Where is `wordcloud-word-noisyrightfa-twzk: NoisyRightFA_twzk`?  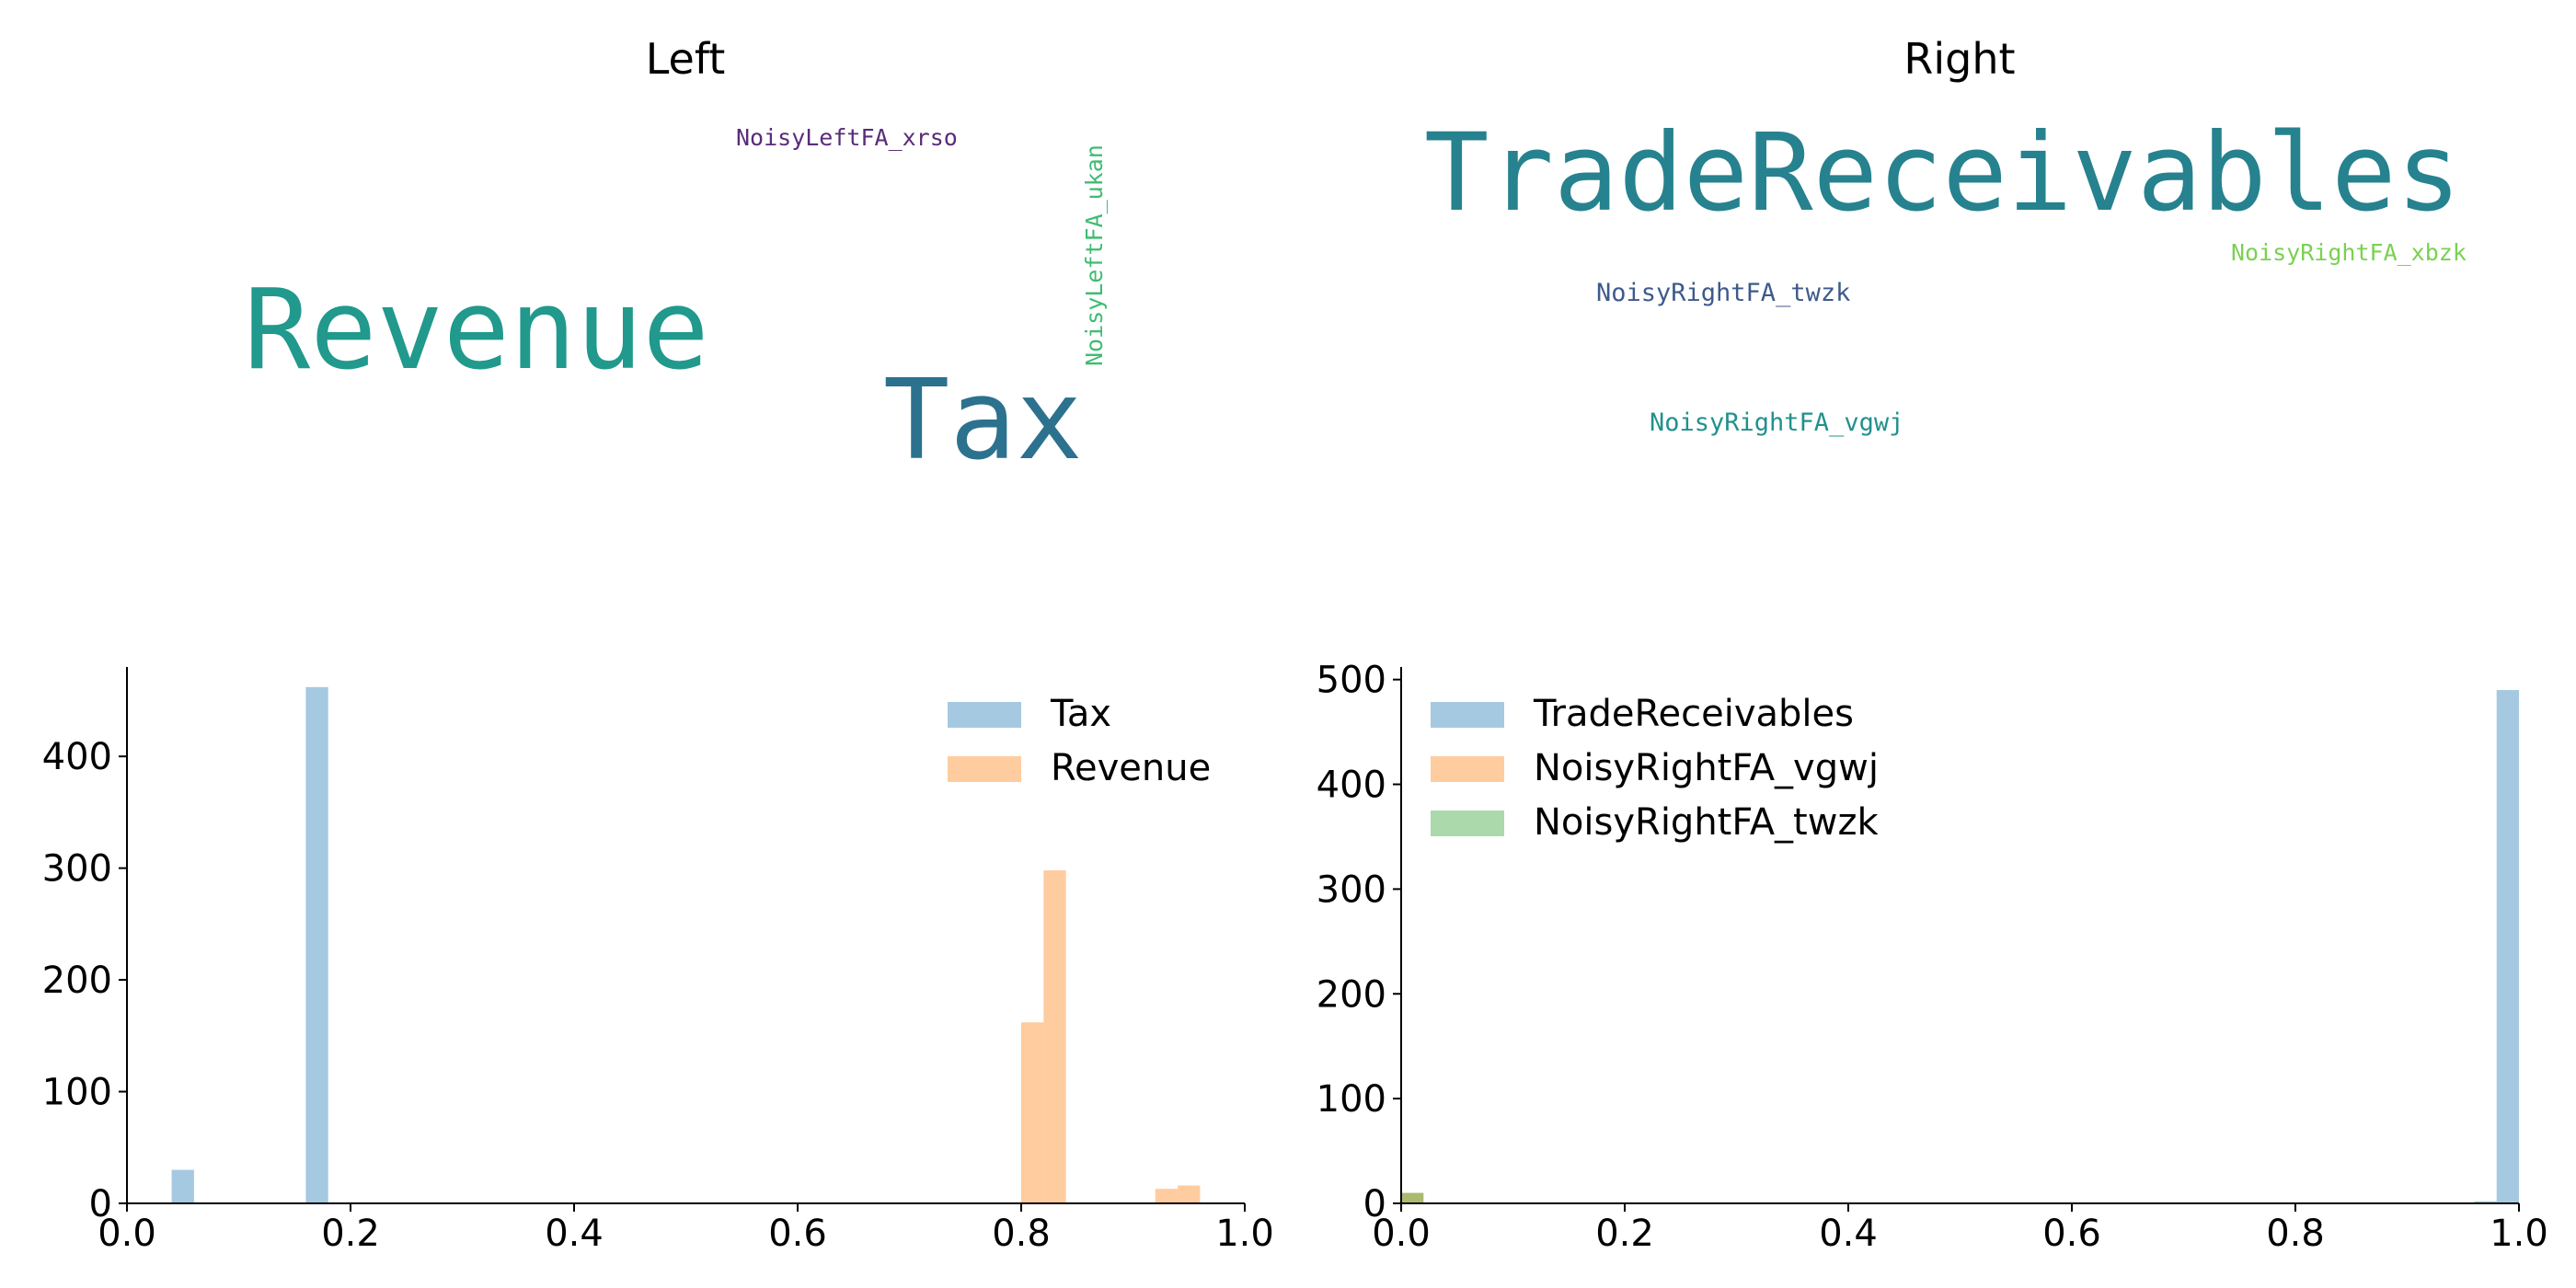 wordcloud-word-noisyrightfa-twzk: NoisyRightFA_twzk is located at coordinates (1723, 293).